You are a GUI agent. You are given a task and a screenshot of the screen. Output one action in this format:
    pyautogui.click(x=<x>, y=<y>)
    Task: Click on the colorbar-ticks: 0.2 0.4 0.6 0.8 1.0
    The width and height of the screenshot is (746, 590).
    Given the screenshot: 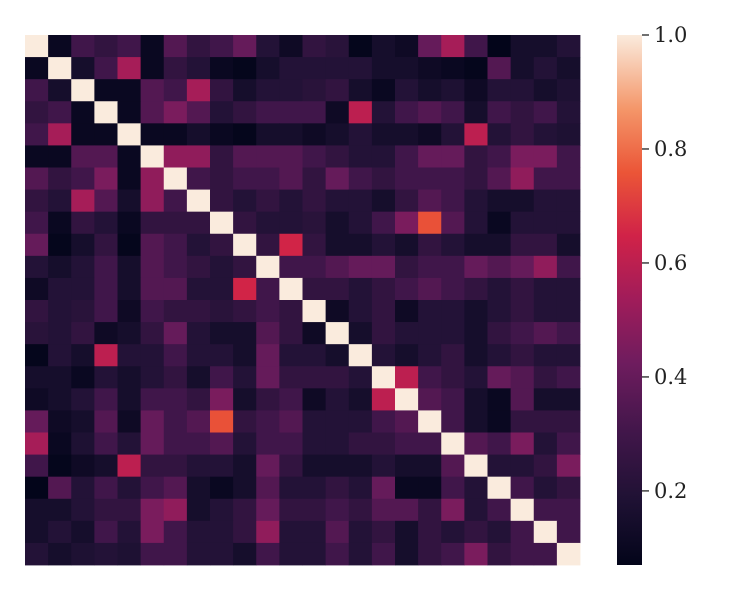 What is the action you would take?
    pyautogui.click(x=664, y=263)
    